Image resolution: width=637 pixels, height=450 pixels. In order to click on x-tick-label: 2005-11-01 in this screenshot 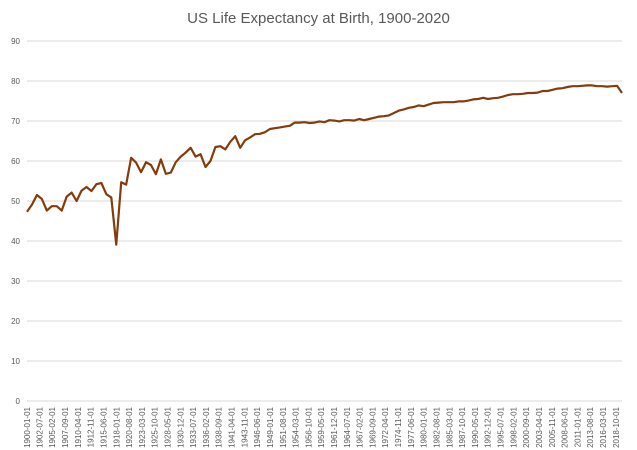, I will do `click(552, 426)`.